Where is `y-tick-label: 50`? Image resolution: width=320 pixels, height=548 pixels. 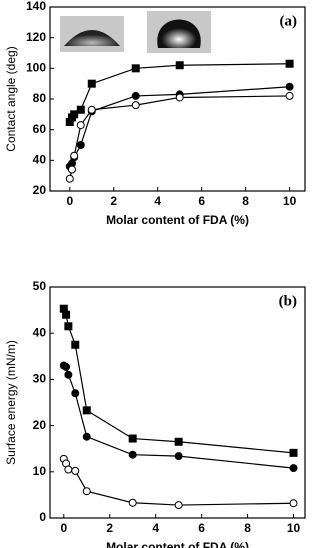 y-tick-label: 50 is located at coordinates (40, 286).